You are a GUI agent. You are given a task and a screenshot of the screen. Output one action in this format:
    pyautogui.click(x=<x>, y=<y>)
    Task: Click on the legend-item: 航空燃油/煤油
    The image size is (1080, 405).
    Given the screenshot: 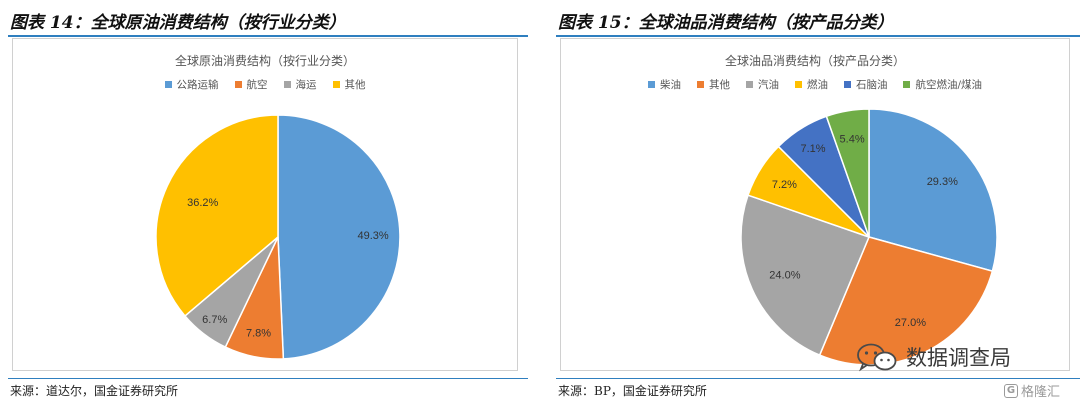 What is the action you would take?
    pyautogui.click(x=942, y=84)
    